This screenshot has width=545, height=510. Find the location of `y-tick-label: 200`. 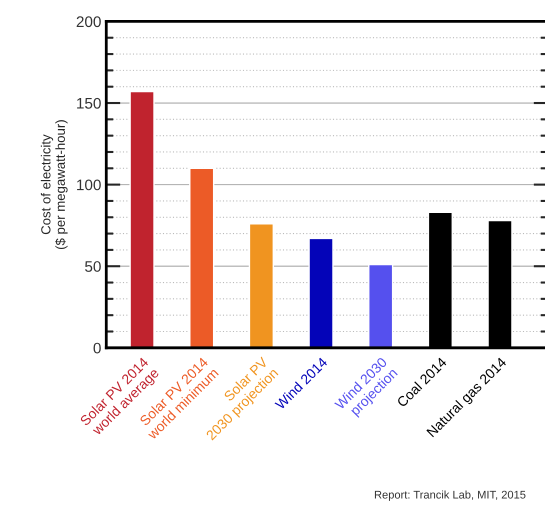

y-tick-label: 200 is located at coordinates (88, 22).